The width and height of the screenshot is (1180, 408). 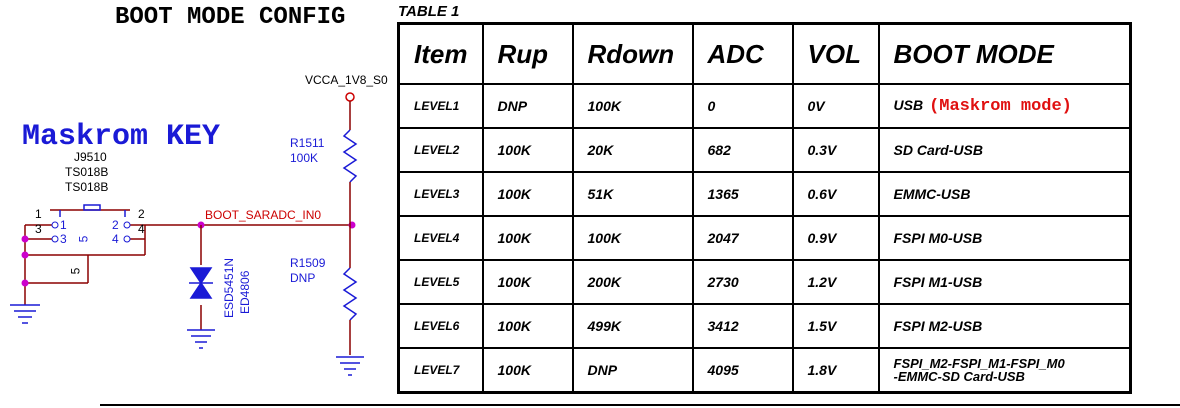 I want to click on adc-cell: 4095, so click(x=742, y=370).